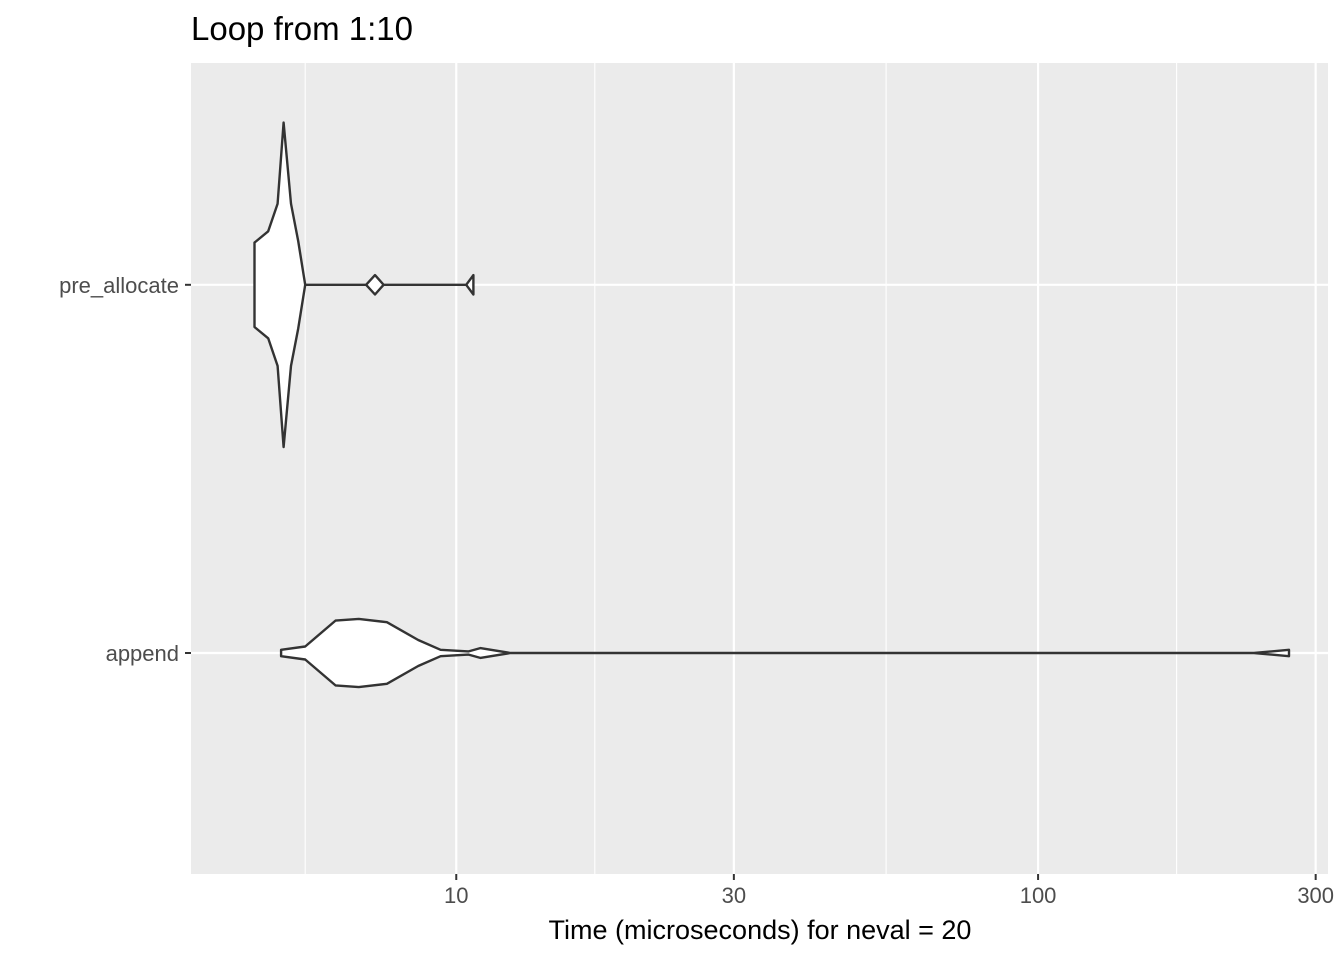 Image resolution: width=1344 pixels, height=960 pixels. I want to click on chart-title: Loop from 1:10, so click(302, 28).